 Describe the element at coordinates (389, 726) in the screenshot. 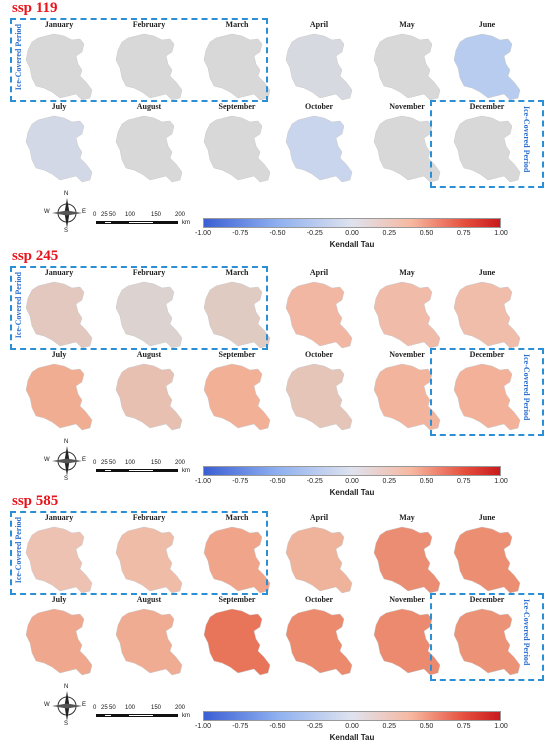

I see `colorbar-tick-label: 0.25` at that location.